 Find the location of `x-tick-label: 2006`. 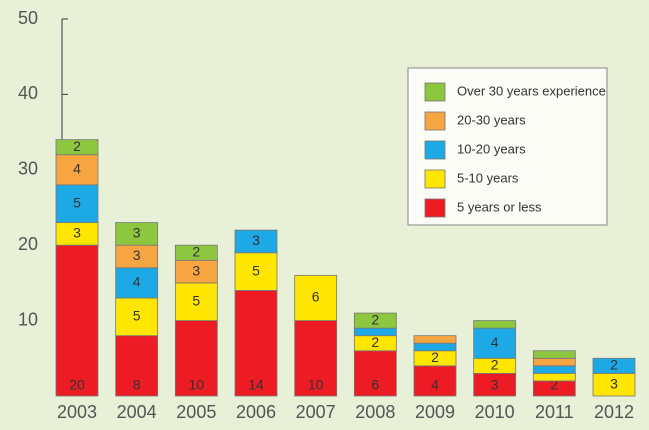

x-tick-label: 2006 is located at coordinates (256, 412).